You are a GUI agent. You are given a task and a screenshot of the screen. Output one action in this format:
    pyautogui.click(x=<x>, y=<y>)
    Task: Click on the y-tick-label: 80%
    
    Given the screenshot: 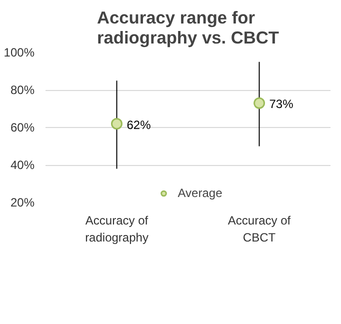 What is the action you would take?
    pyautogui.click(x=22, y=90)
    